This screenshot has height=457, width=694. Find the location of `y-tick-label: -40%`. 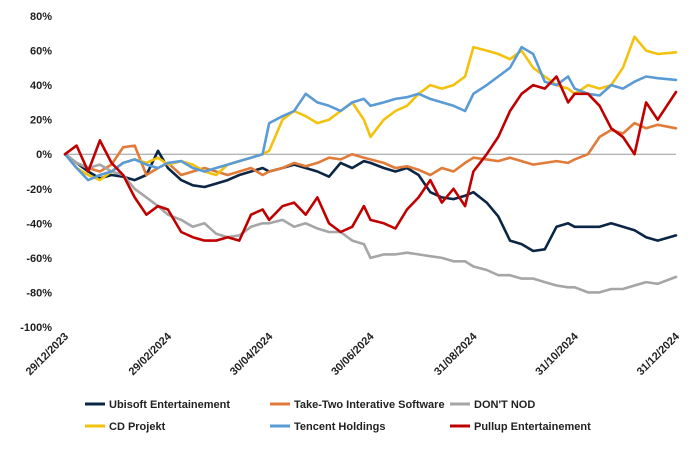

y-tick-label: -40% is located at coordinates (39, 224).